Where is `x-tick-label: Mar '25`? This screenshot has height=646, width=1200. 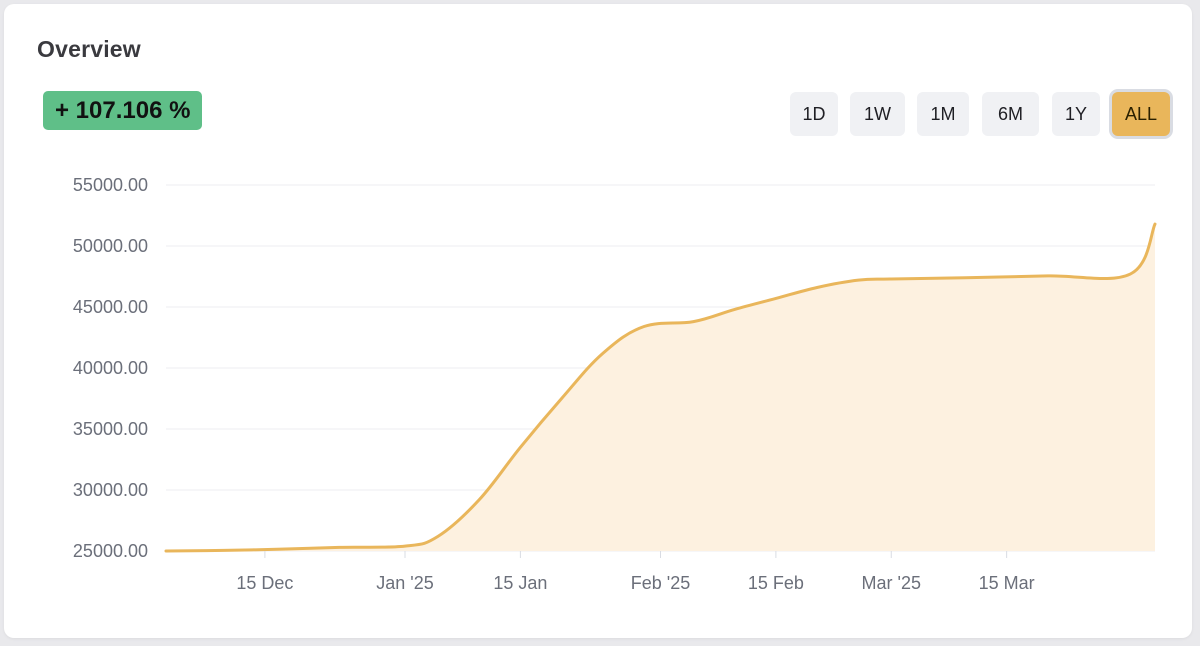 x-tick-label: Mar '25 is located at coordinates (891, 583).